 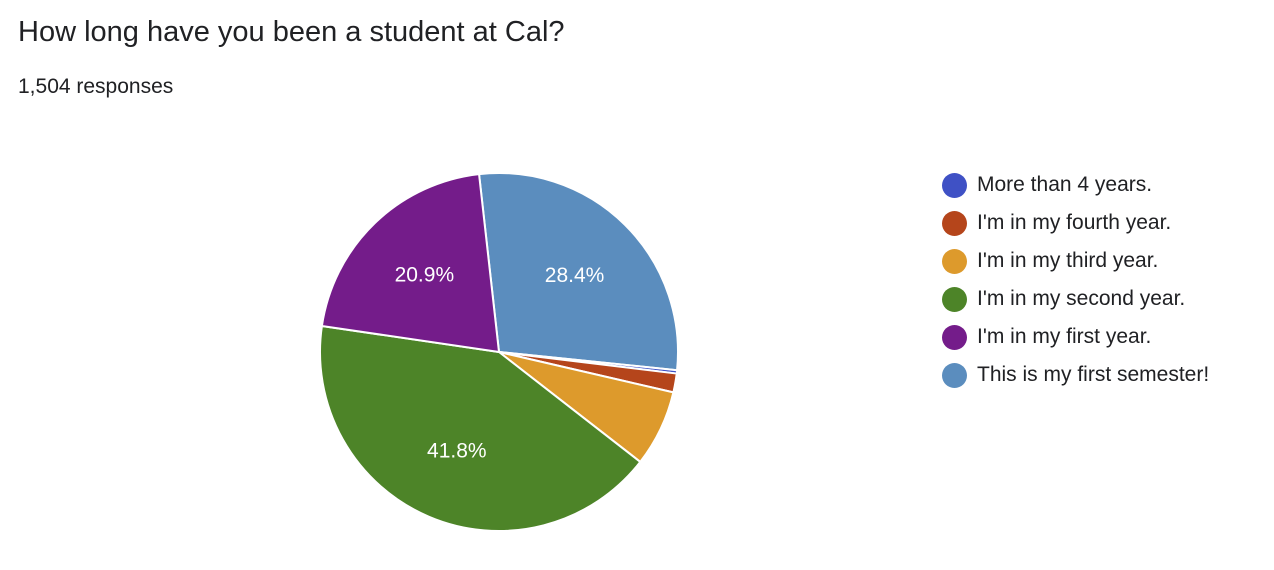 I want to click on legend-item-i-m-in-my-first-year: I'm in my first year., so click(x=1075, y=337).